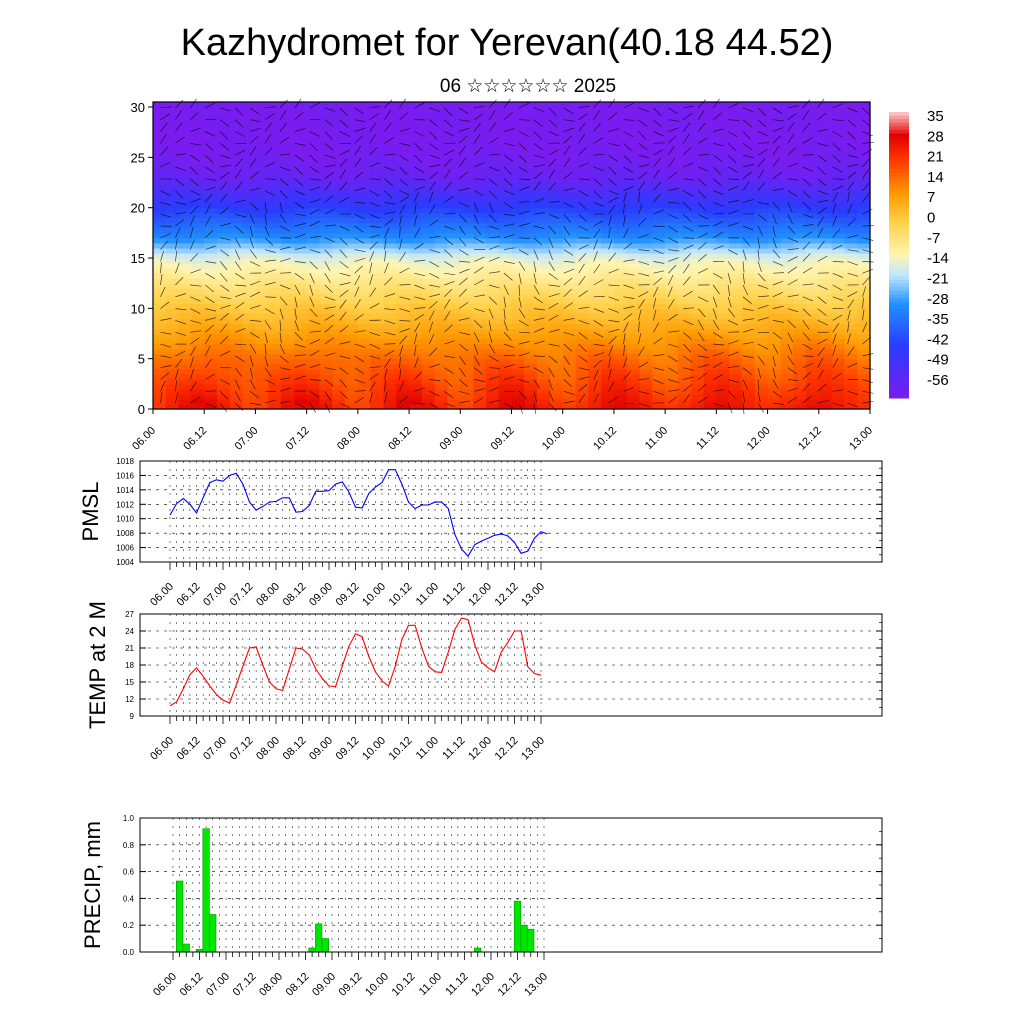 The image size is (1024, 1024). I want to click on x-tick-label: 11.00, so click(427, 594).